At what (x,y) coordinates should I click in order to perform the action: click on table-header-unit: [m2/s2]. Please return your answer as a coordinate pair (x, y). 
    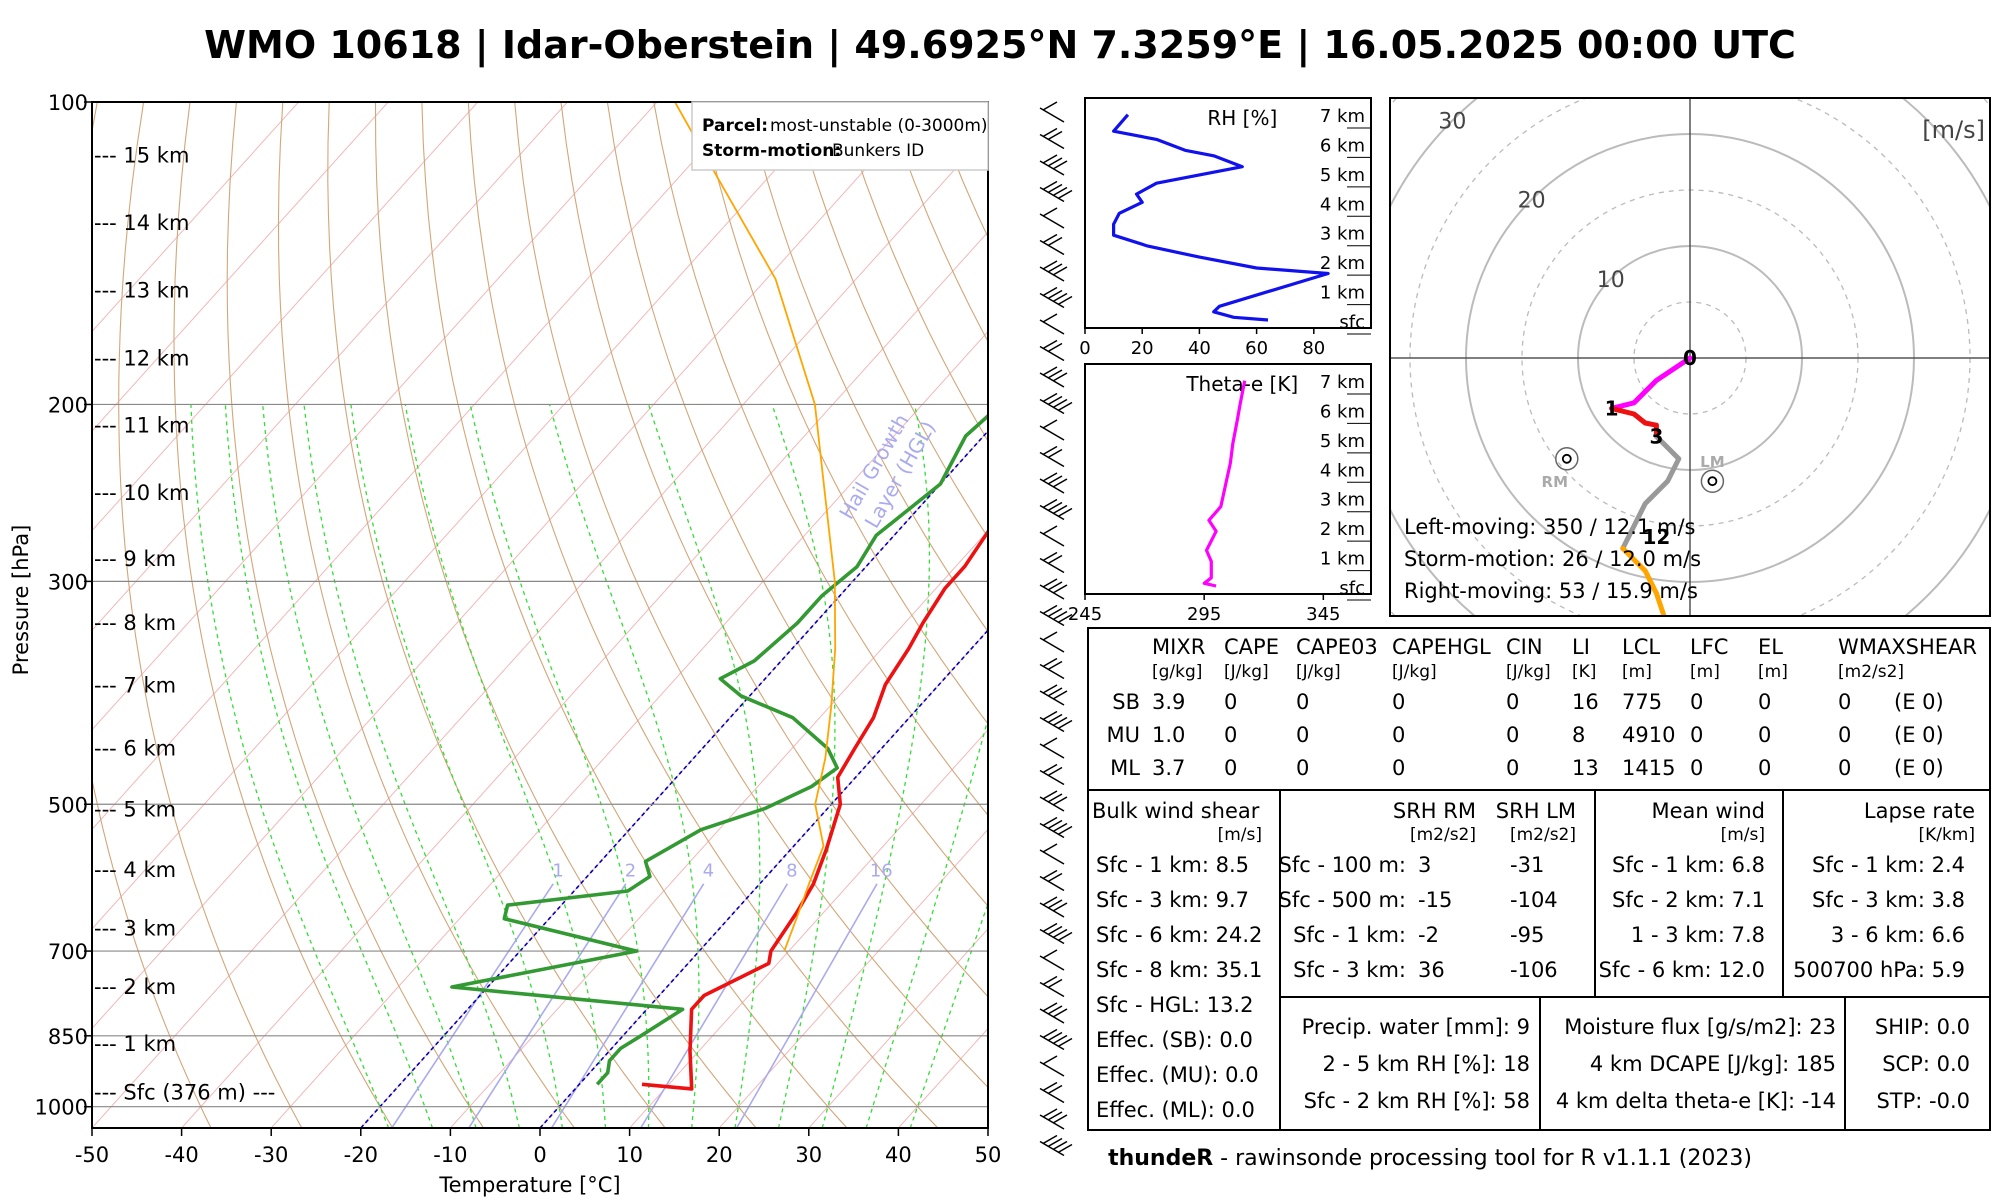
    Looking at the image, I should click on (1871, 672).